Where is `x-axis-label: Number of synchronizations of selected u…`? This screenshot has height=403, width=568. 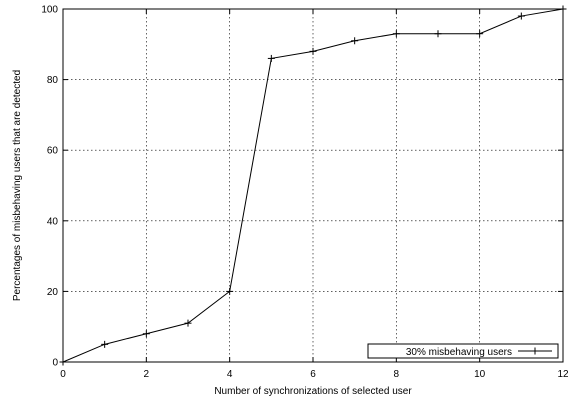
x-axis-label: Number of synchronizations of selected u… is located at coordinates (313, 391).